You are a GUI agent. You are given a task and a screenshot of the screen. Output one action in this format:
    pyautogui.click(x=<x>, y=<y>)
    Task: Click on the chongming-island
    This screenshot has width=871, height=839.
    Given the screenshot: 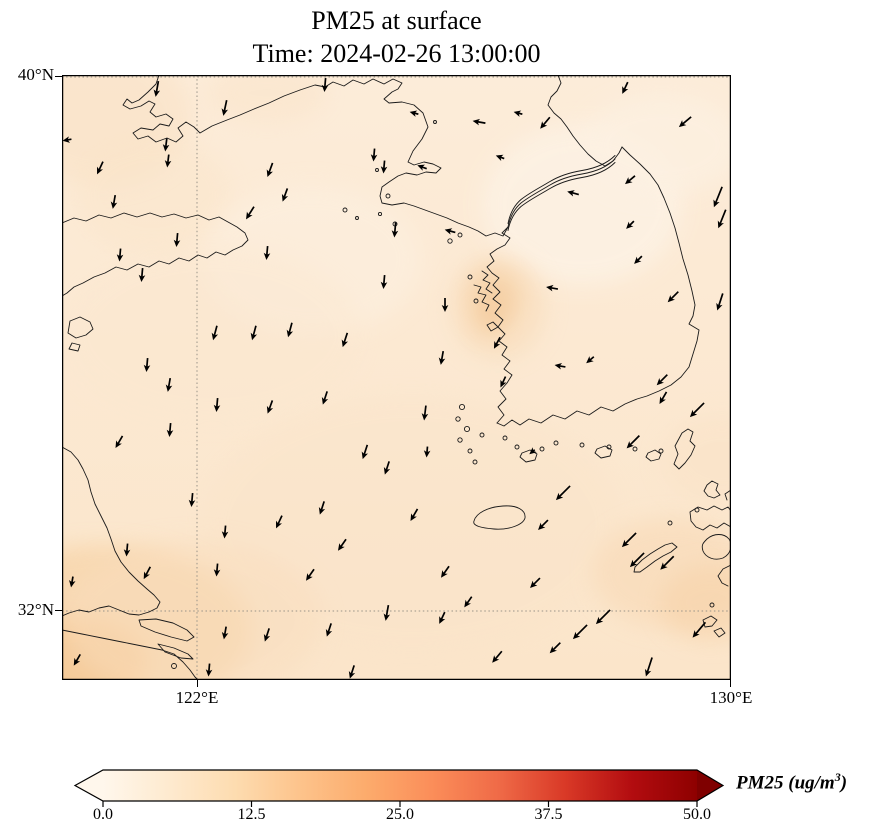 What is the action you would take?
    pyautogui.click(x=166, y=630)
    